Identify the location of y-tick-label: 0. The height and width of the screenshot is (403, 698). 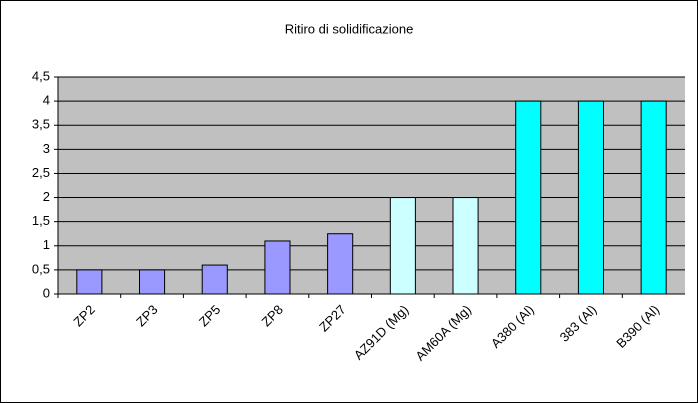
(46, 292).